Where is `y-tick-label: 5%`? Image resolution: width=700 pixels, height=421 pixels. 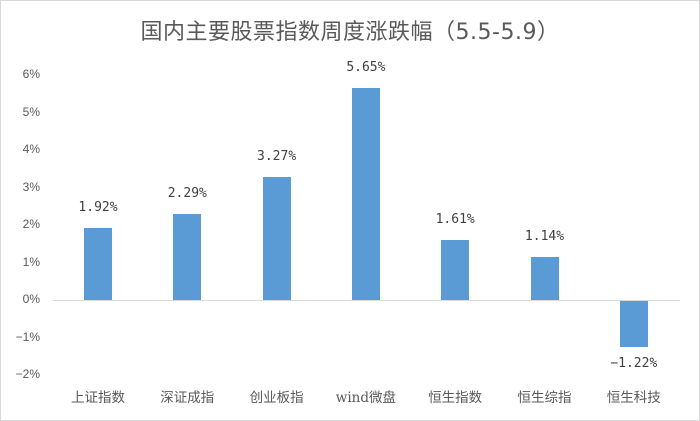
y-tick-label: 5% is located at coordinates (31, 111).